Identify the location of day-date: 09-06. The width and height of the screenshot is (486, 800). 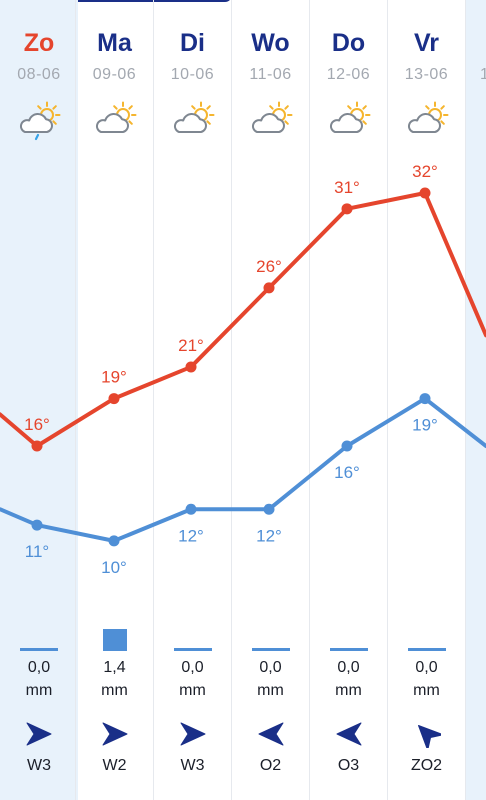
(114, 74).